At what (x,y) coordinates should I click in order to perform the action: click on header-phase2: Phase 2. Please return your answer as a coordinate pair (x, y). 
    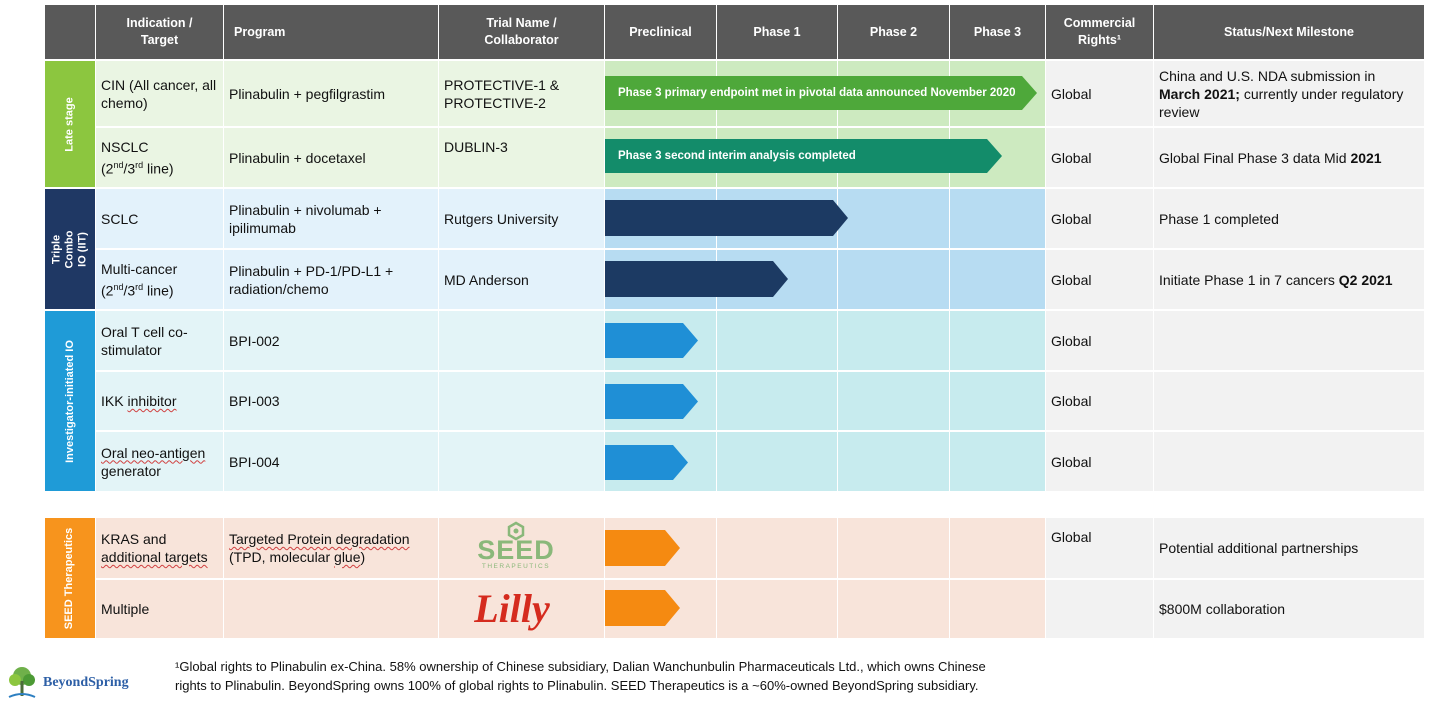
    Looking at the image, I should click on (893, 32).